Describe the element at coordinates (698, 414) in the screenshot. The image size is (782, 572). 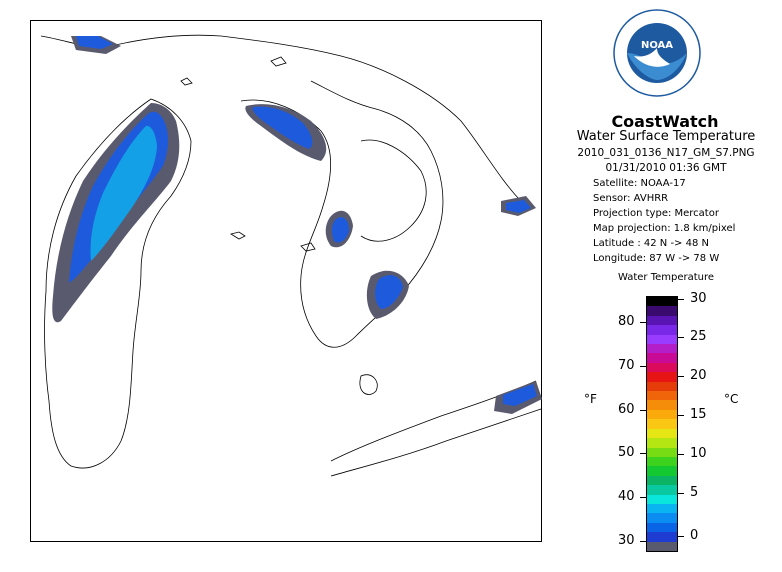
I see `celsius-tick-label: 15` at that location.